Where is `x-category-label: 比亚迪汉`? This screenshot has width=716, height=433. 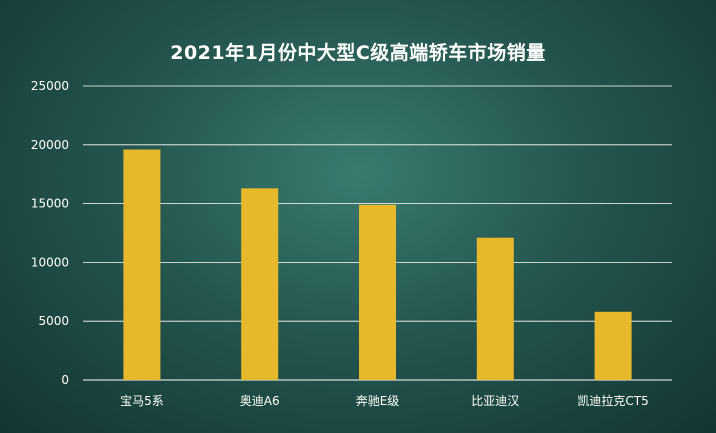 x-category-label: 比亚迪汉 is located at coordinates (495, 401).